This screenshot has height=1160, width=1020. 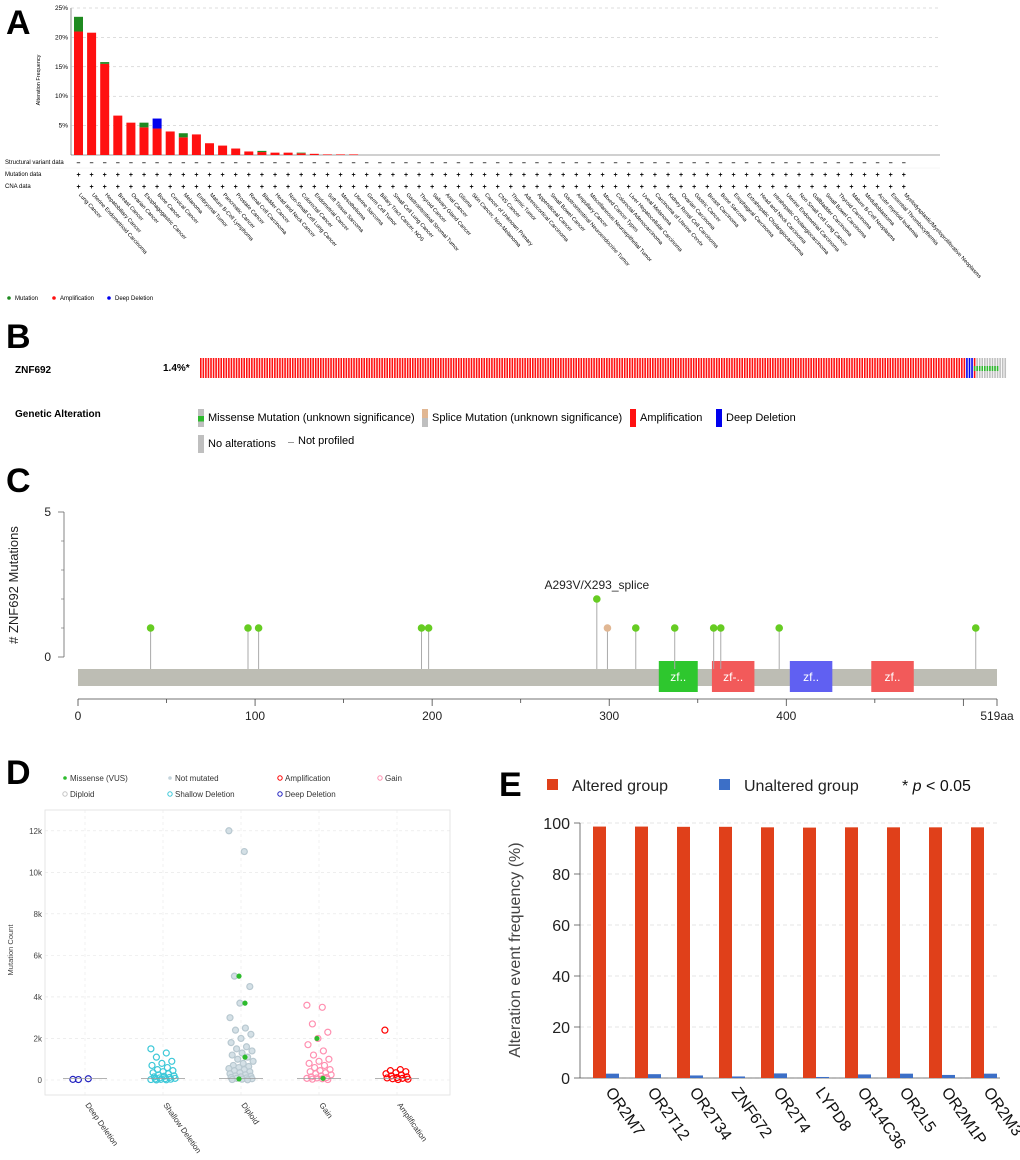 I want to click on a-legend-dot, so click(x=109, y=298).